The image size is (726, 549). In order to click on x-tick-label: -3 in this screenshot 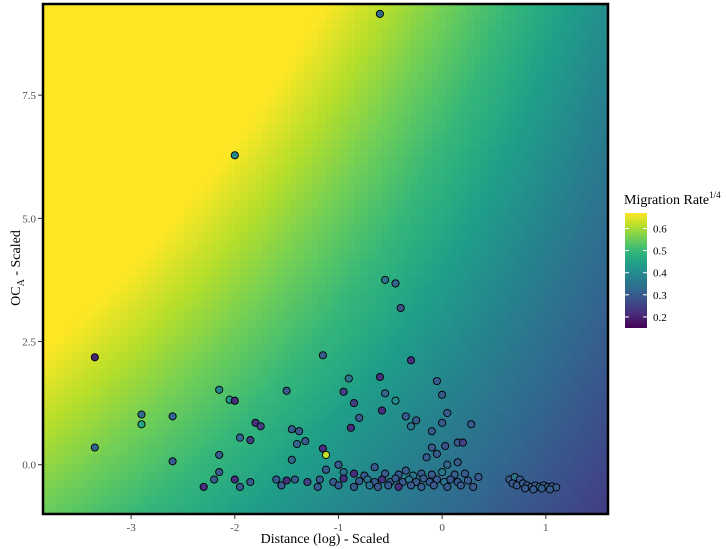, I will do `click(132, 528)`.